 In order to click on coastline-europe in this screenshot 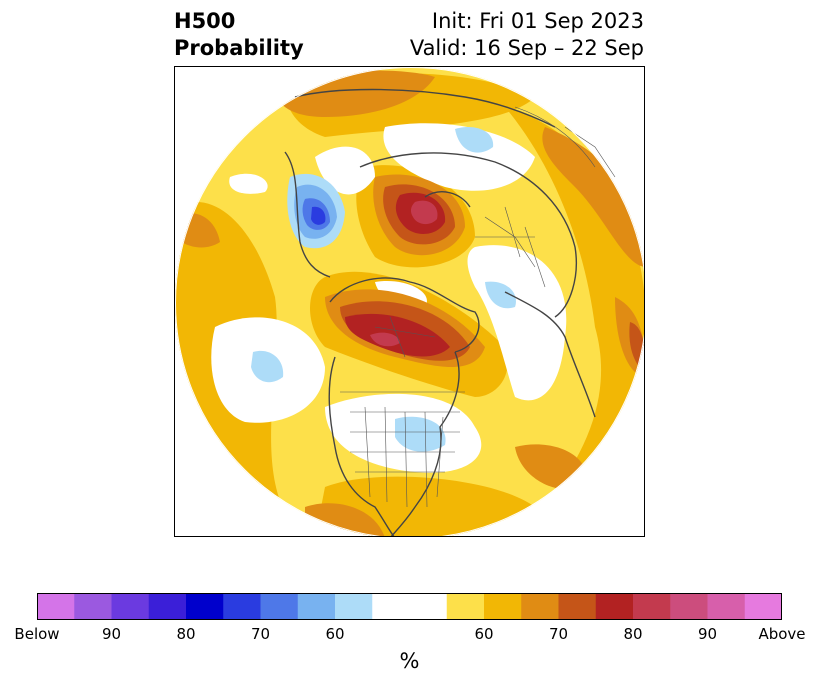, I will do `click(550, 354)`.